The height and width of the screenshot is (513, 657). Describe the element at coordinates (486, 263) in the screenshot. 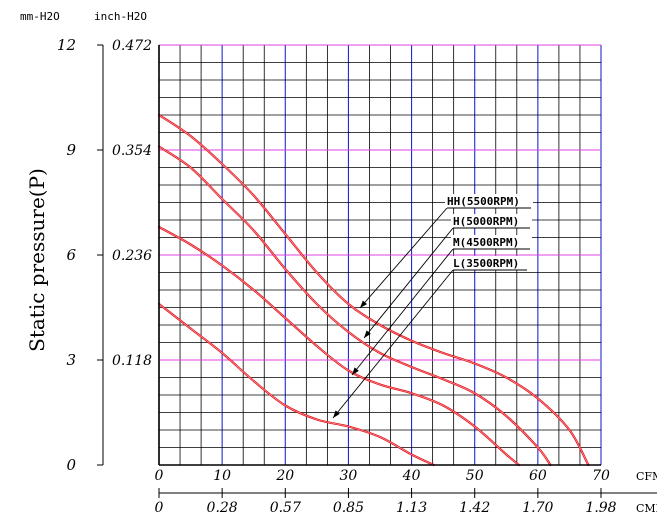

I see `legend-label-4: L(3500RPM)` at that location.